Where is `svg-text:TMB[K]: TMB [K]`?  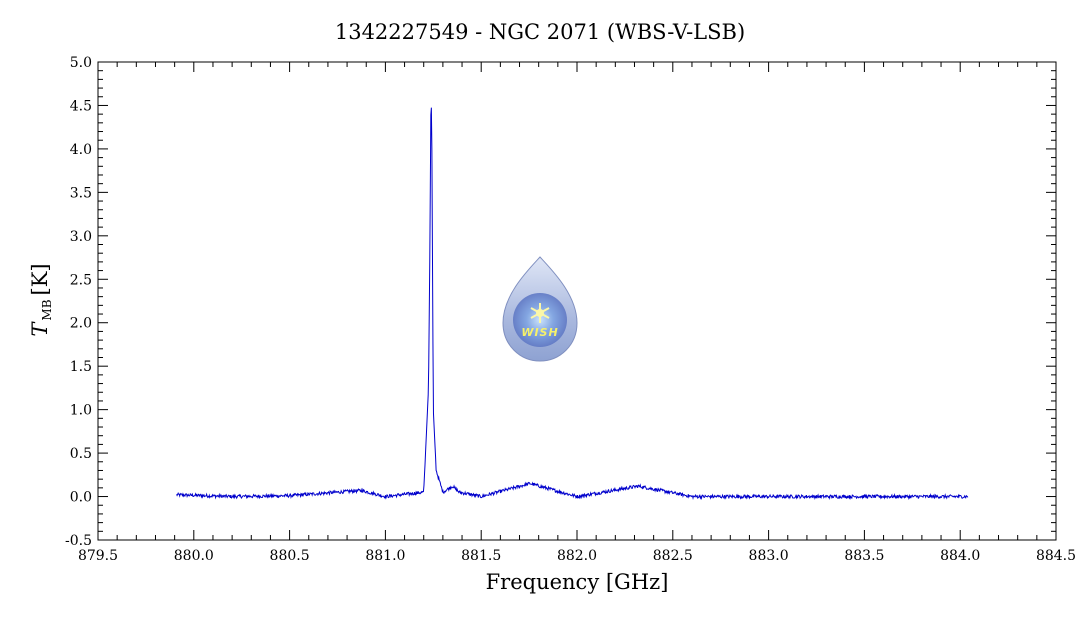 svg-text:TMB[K]: TMB [K] is located at coordinates (41, 299).